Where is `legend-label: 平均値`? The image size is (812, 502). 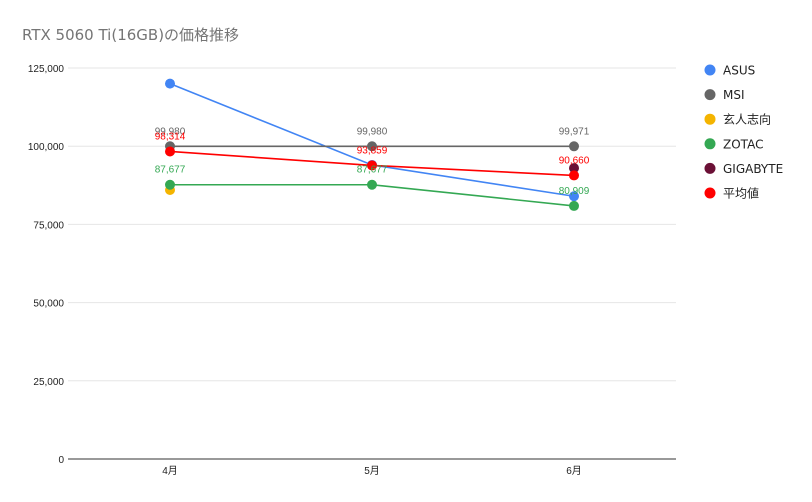 legend-label: 平均値 is located at coordinates (741, 193).